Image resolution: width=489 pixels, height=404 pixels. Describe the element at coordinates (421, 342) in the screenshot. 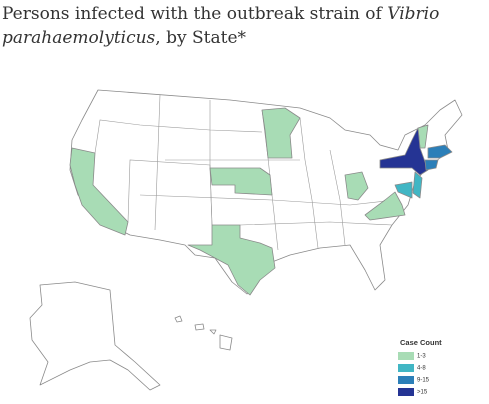

I see `legend-title: Case Count` at that location.